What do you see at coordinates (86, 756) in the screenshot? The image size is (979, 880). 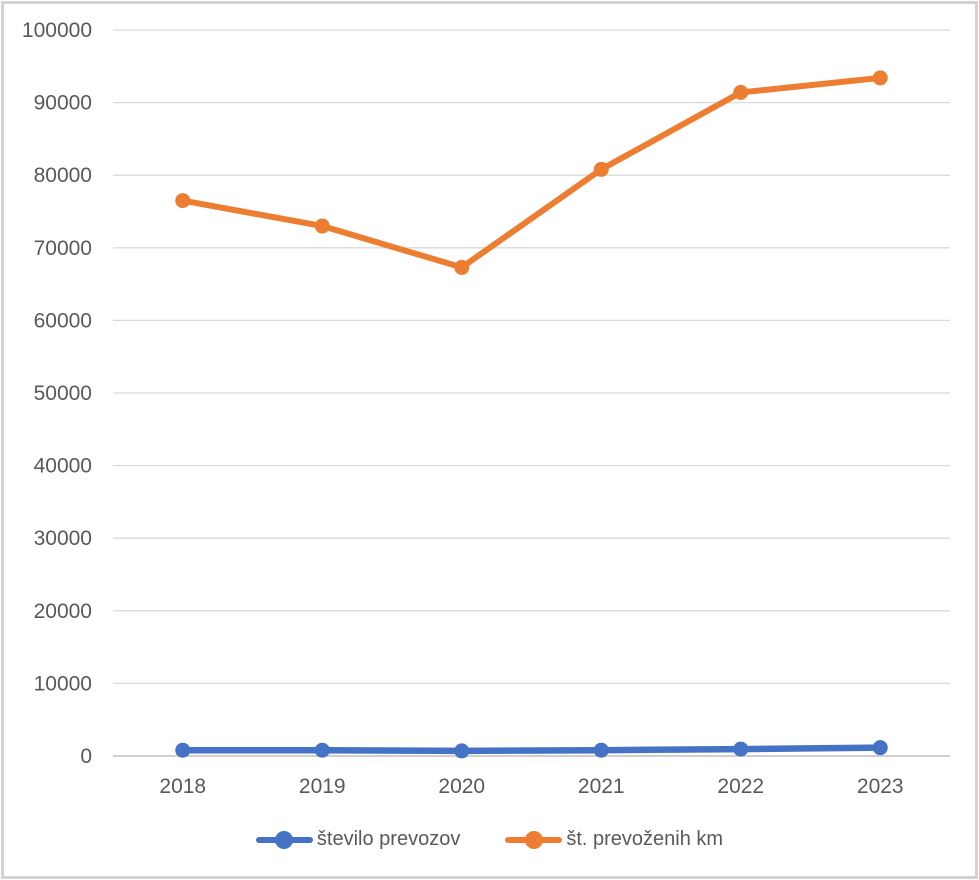 I see `y-tick-label: 0` at bounding box center [86, 756].